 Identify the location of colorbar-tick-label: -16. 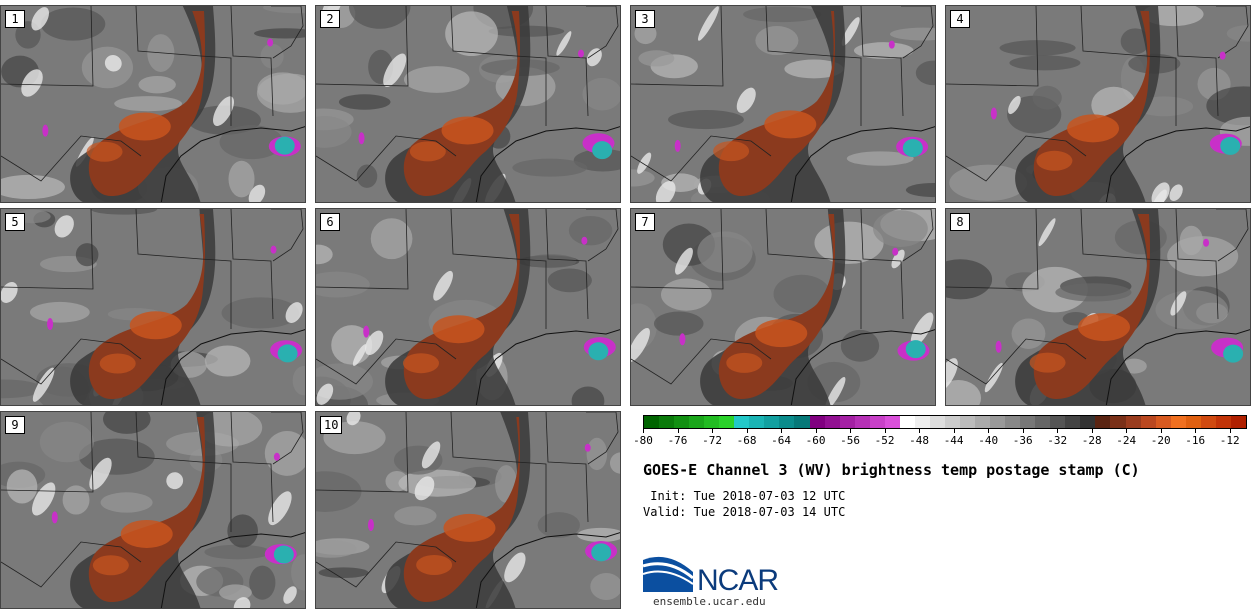
(1195, 440).